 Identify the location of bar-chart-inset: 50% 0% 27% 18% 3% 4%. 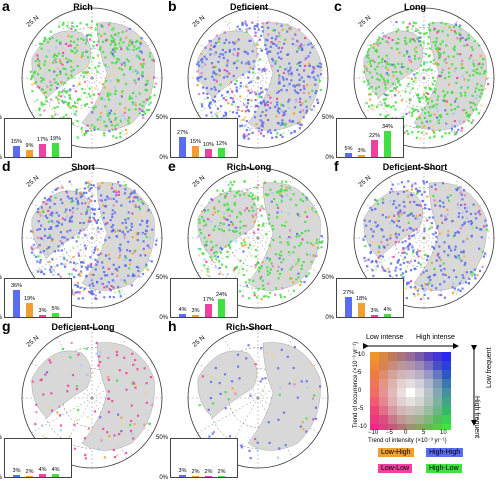
(363, 298).